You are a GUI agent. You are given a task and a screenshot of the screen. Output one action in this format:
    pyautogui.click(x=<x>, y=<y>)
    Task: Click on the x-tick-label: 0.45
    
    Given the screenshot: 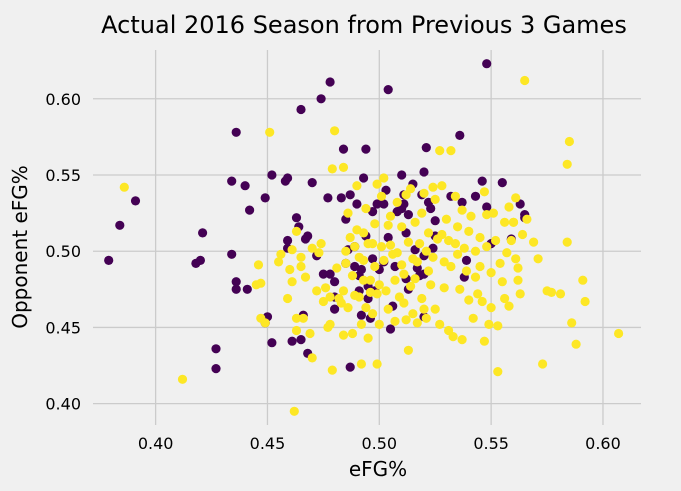 What is the action you would take?
    pyautogui.click(x=268, y=443)
    